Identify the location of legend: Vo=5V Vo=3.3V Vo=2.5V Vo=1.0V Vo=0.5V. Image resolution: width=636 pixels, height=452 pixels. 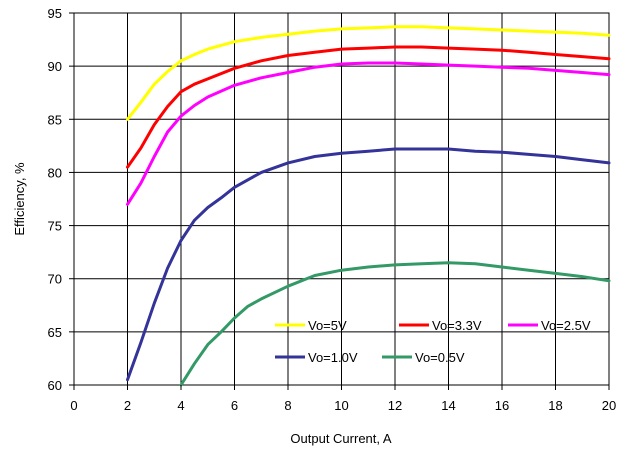
(433, 341).